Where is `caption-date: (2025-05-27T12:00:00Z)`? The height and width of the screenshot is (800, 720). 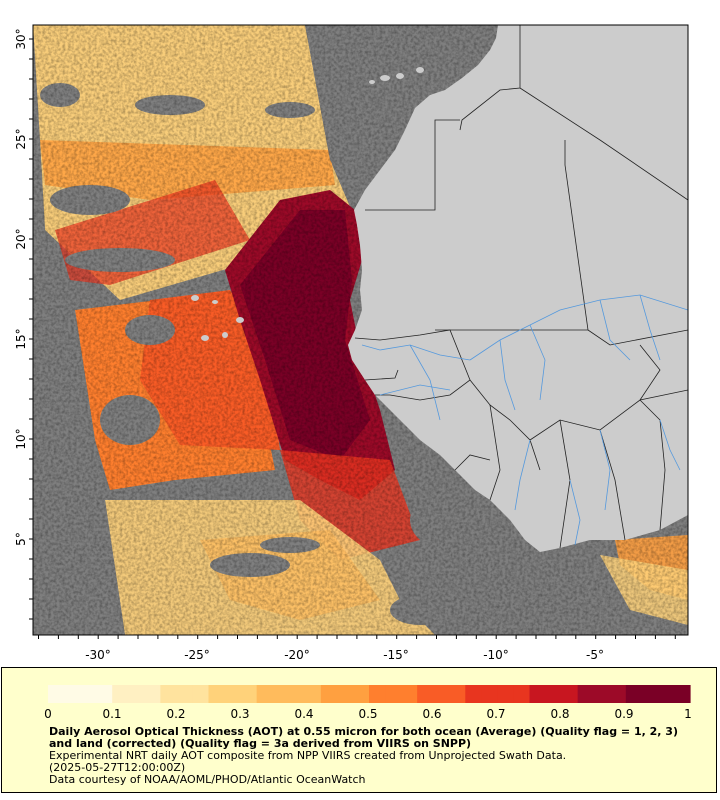
caption-date: (2025-05-27T12:00:00Z) is located at coordinates (117, 767).